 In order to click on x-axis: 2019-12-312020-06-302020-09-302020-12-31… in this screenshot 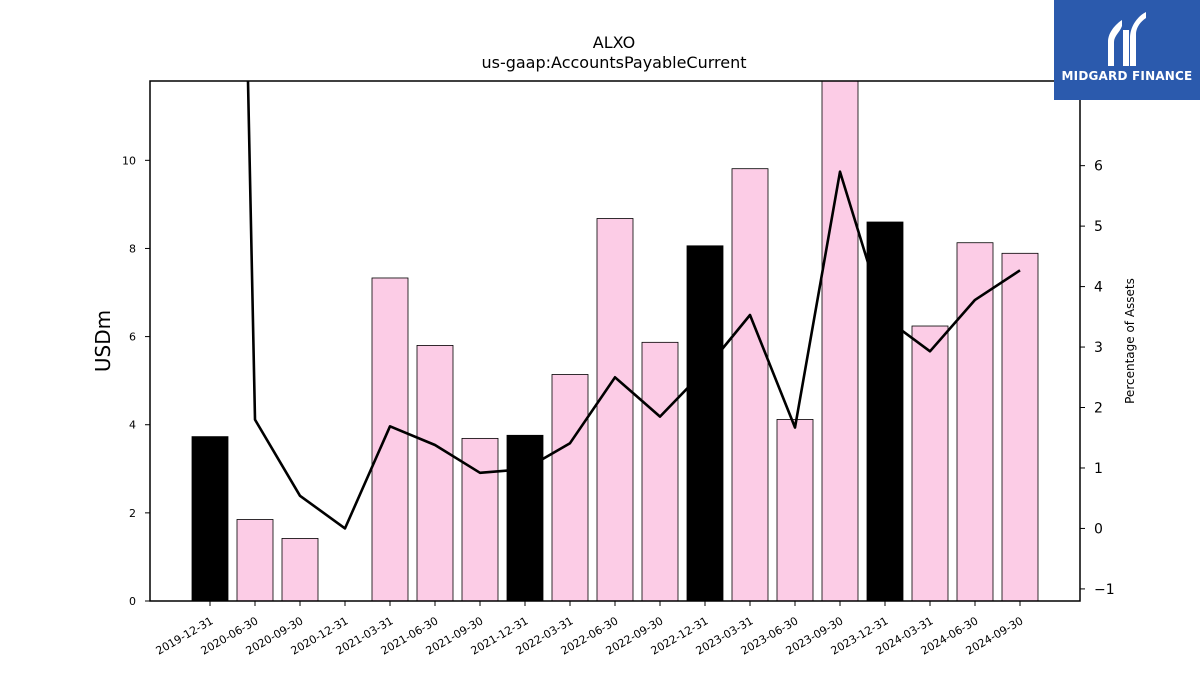, I will do `click(590, 629)`.